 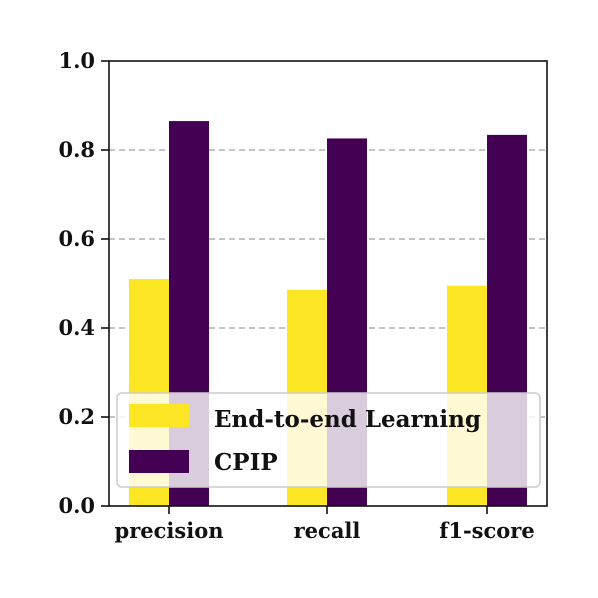 I want to click on y-tick-label: 0.0, so click(x=76, y=505).